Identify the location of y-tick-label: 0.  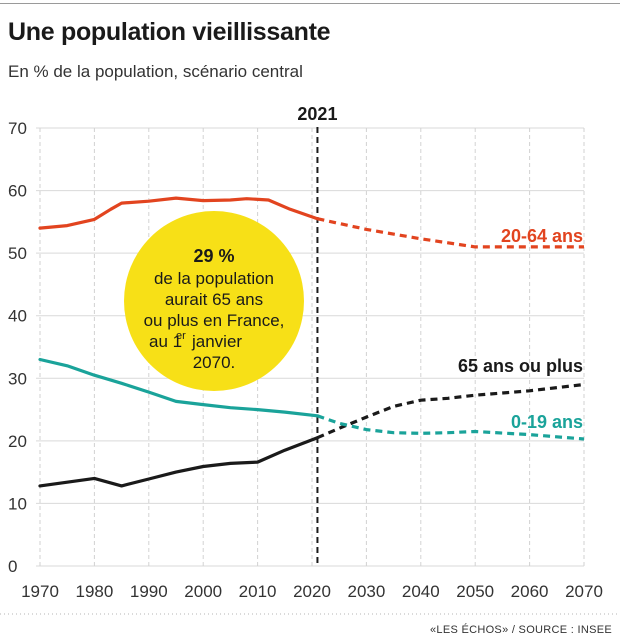
(12, 566).